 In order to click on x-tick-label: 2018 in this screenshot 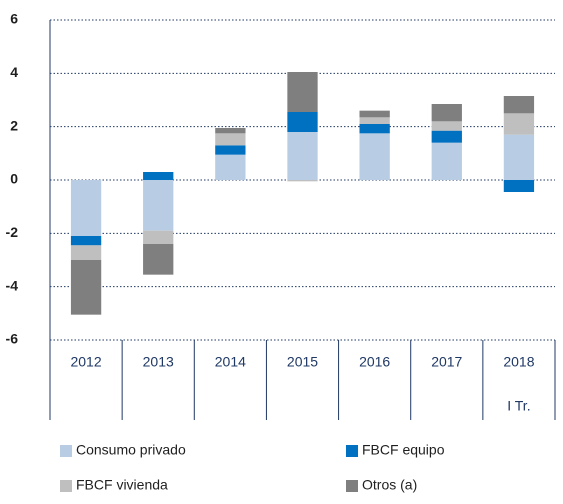, I will do `click(518, 362)`.